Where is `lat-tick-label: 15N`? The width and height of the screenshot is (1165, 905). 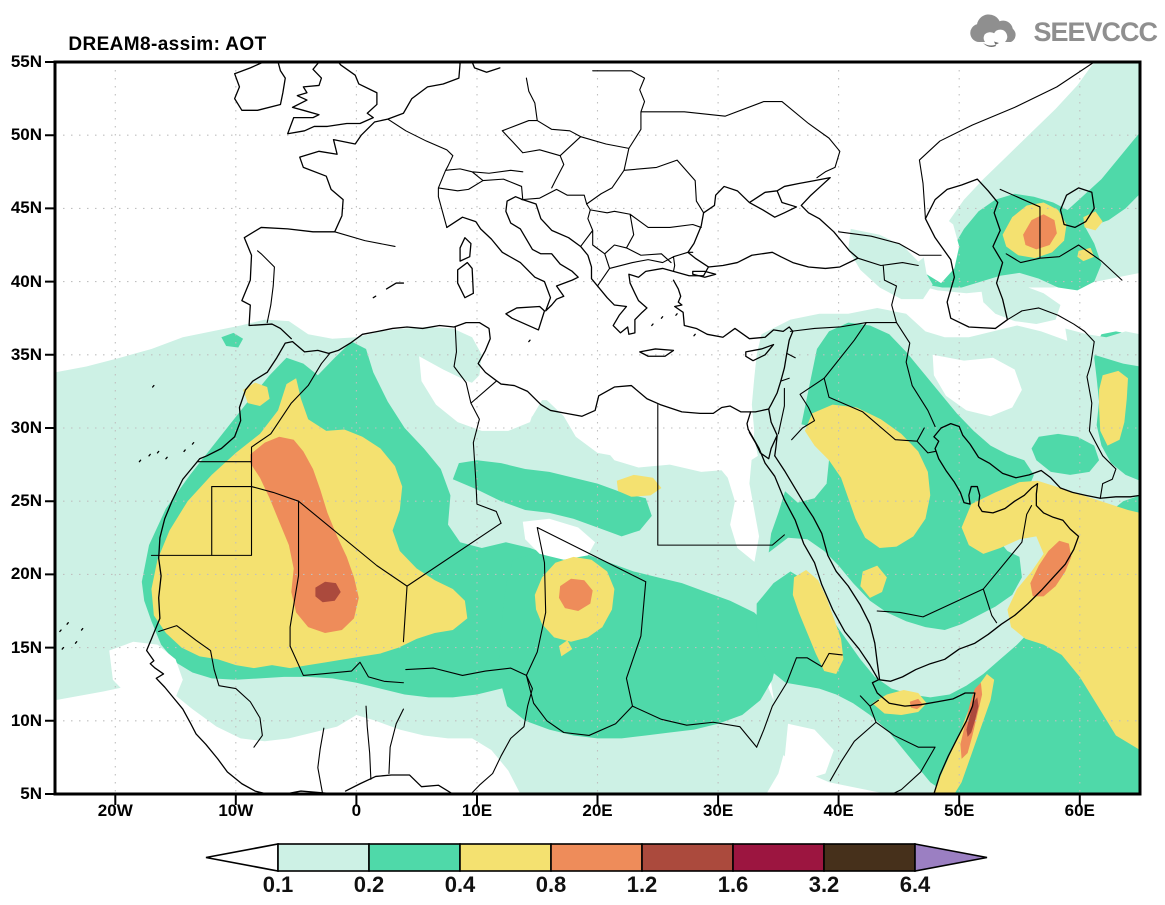 lat-tick-label: 15N is located at coordinates (26, 647).